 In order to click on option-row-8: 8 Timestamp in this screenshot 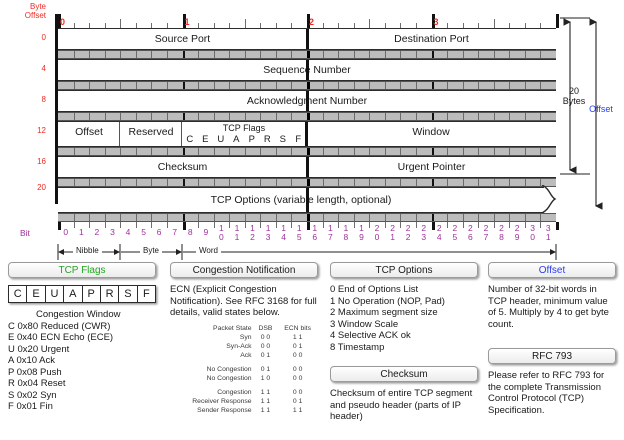, I will do `click(357, 347)`.